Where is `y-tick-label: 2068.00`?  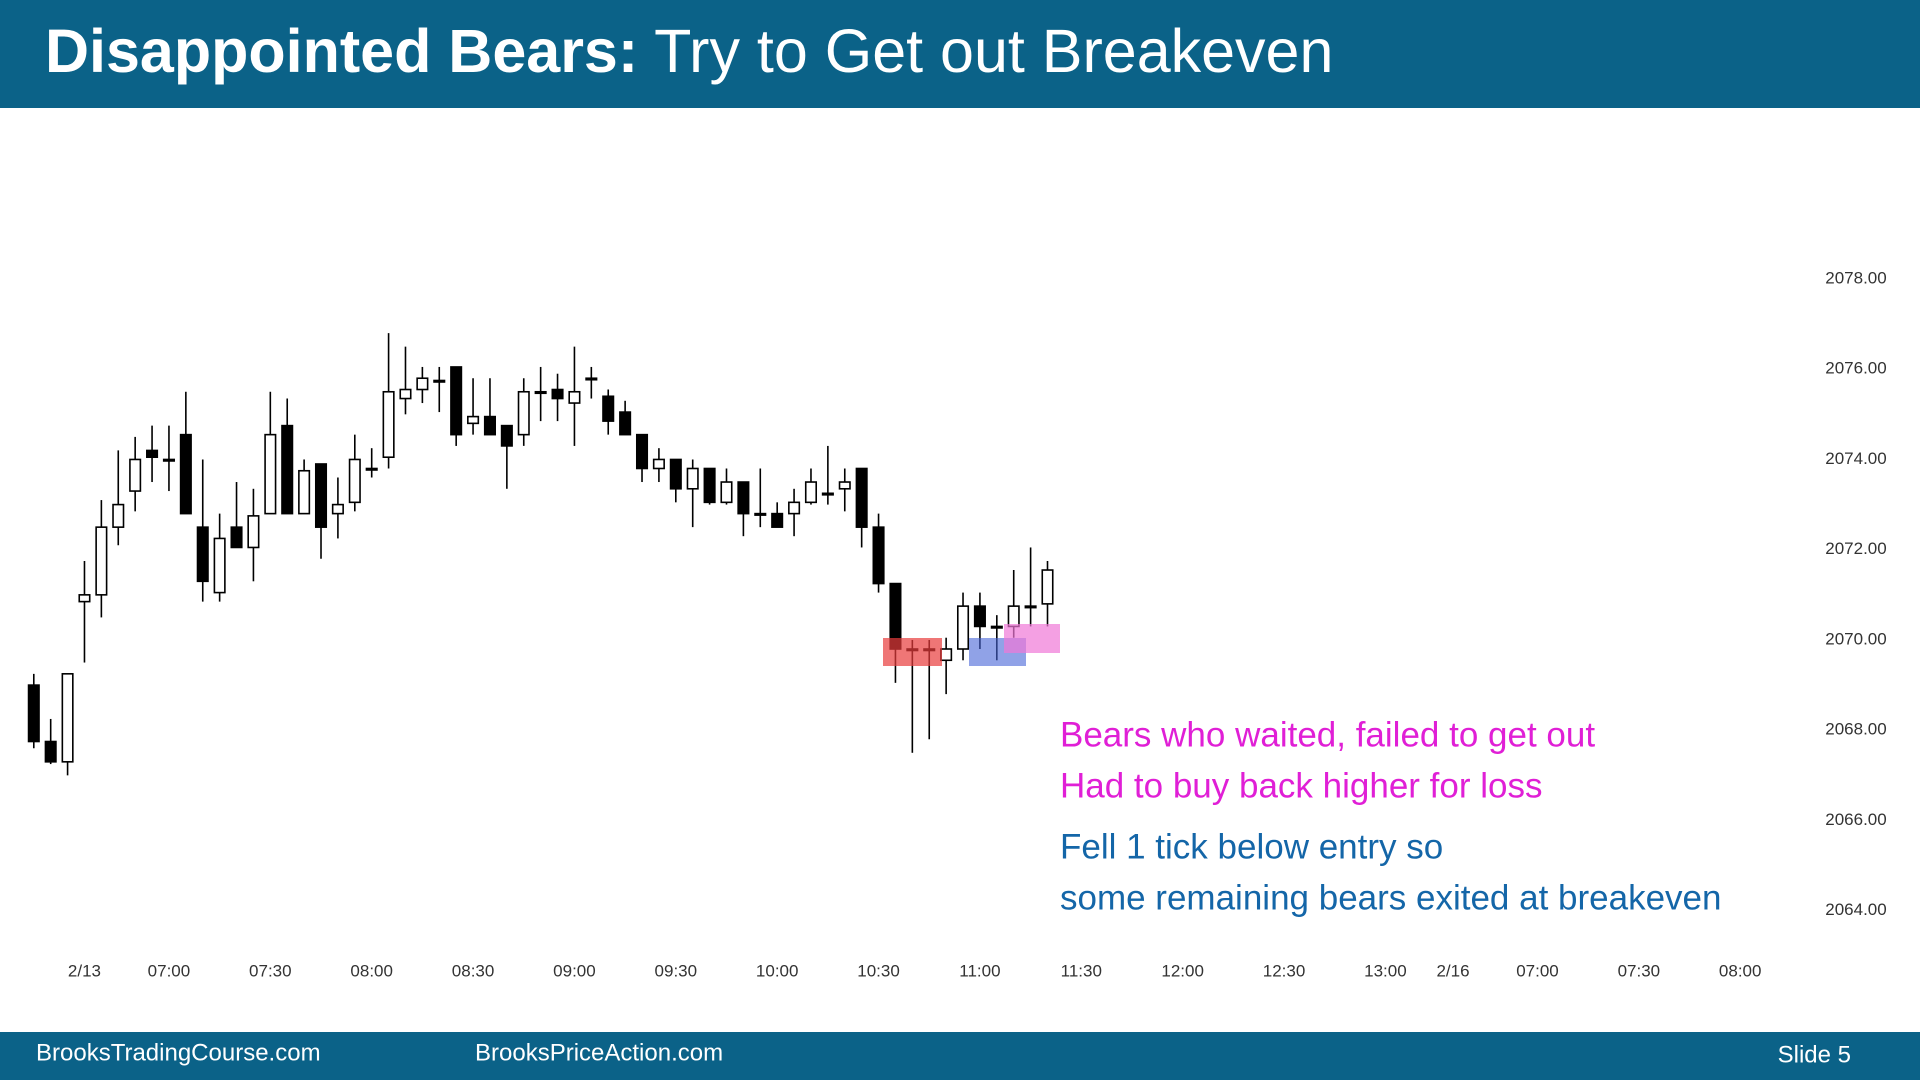
y-tick-label: 2068.00 is located at coordinates (1855, 729).